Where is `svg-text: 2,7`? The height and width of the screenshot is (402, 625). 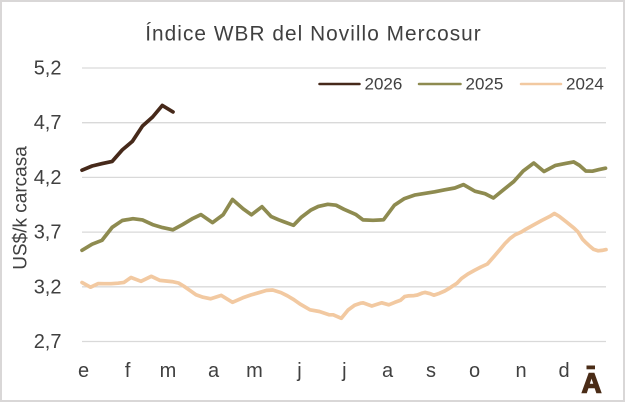 svg-text: 2,7 is located at coordinates (48, 342).